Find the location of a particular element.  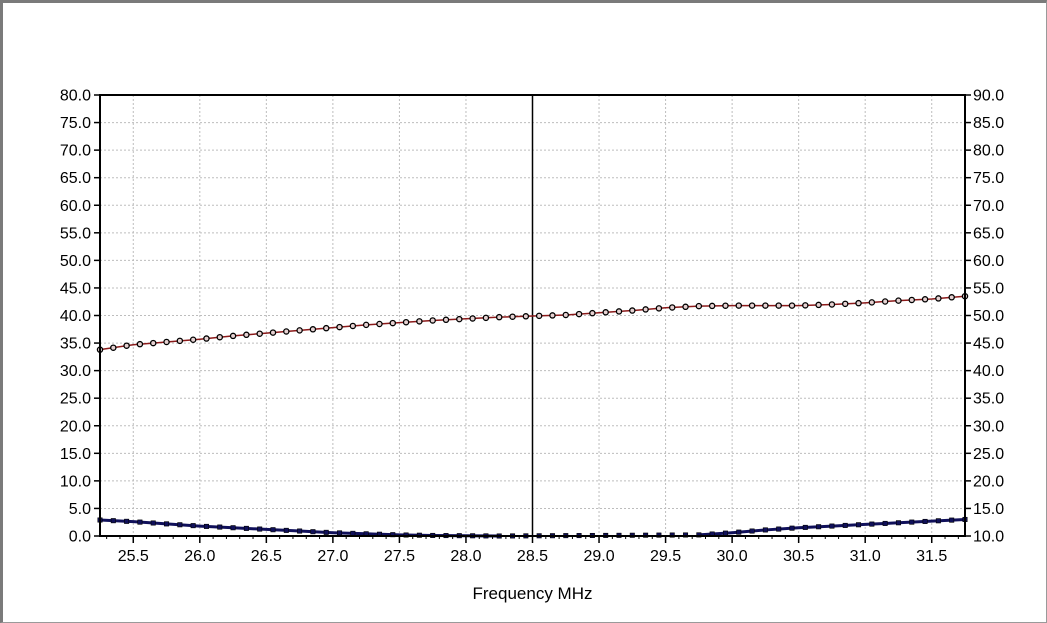

right-axis-tick-label: 40.0 is located at coordinates (988, 371).